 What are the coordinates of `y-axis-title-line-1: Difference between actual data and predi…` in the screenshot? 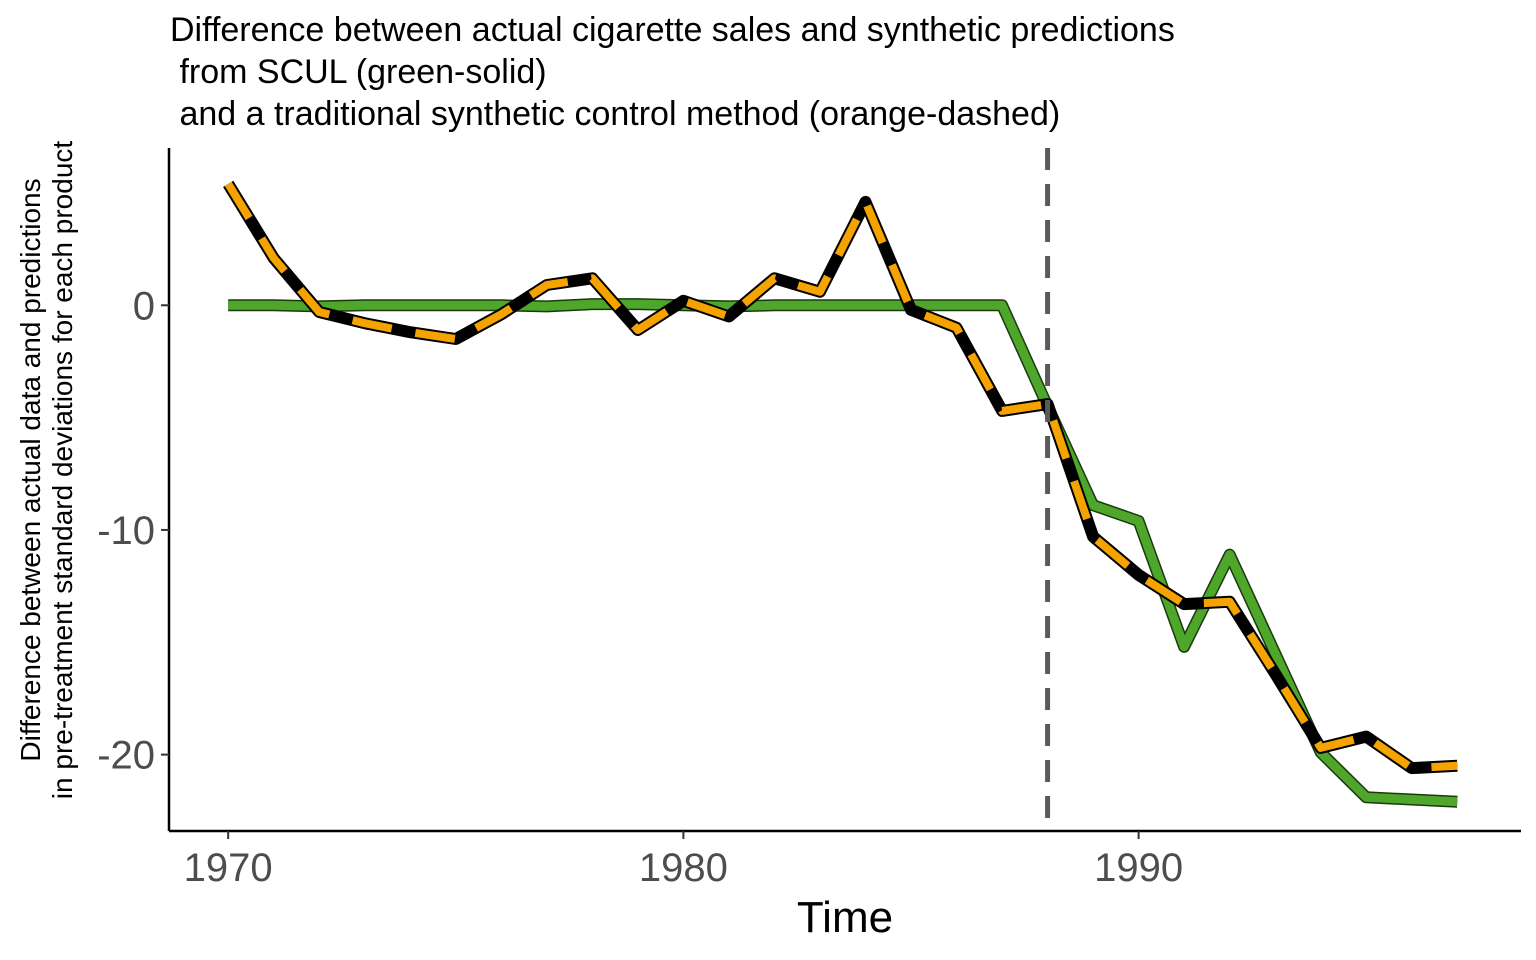 It's located at (30, 469).